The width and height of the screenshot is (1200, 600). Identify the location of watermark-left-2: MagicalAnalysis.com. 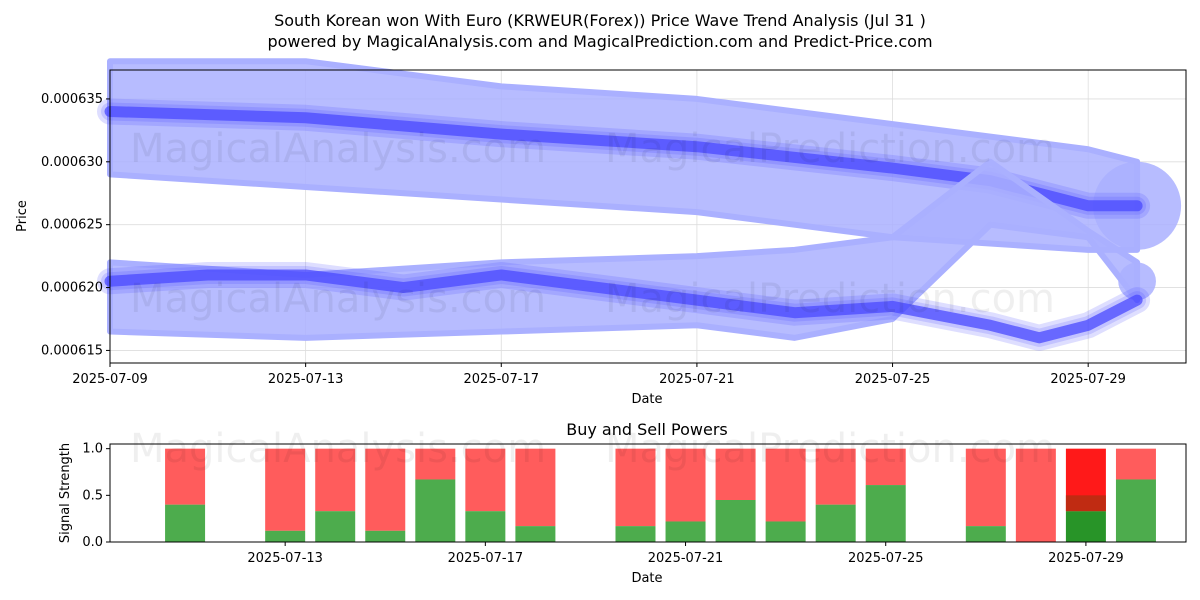
(338, 299).